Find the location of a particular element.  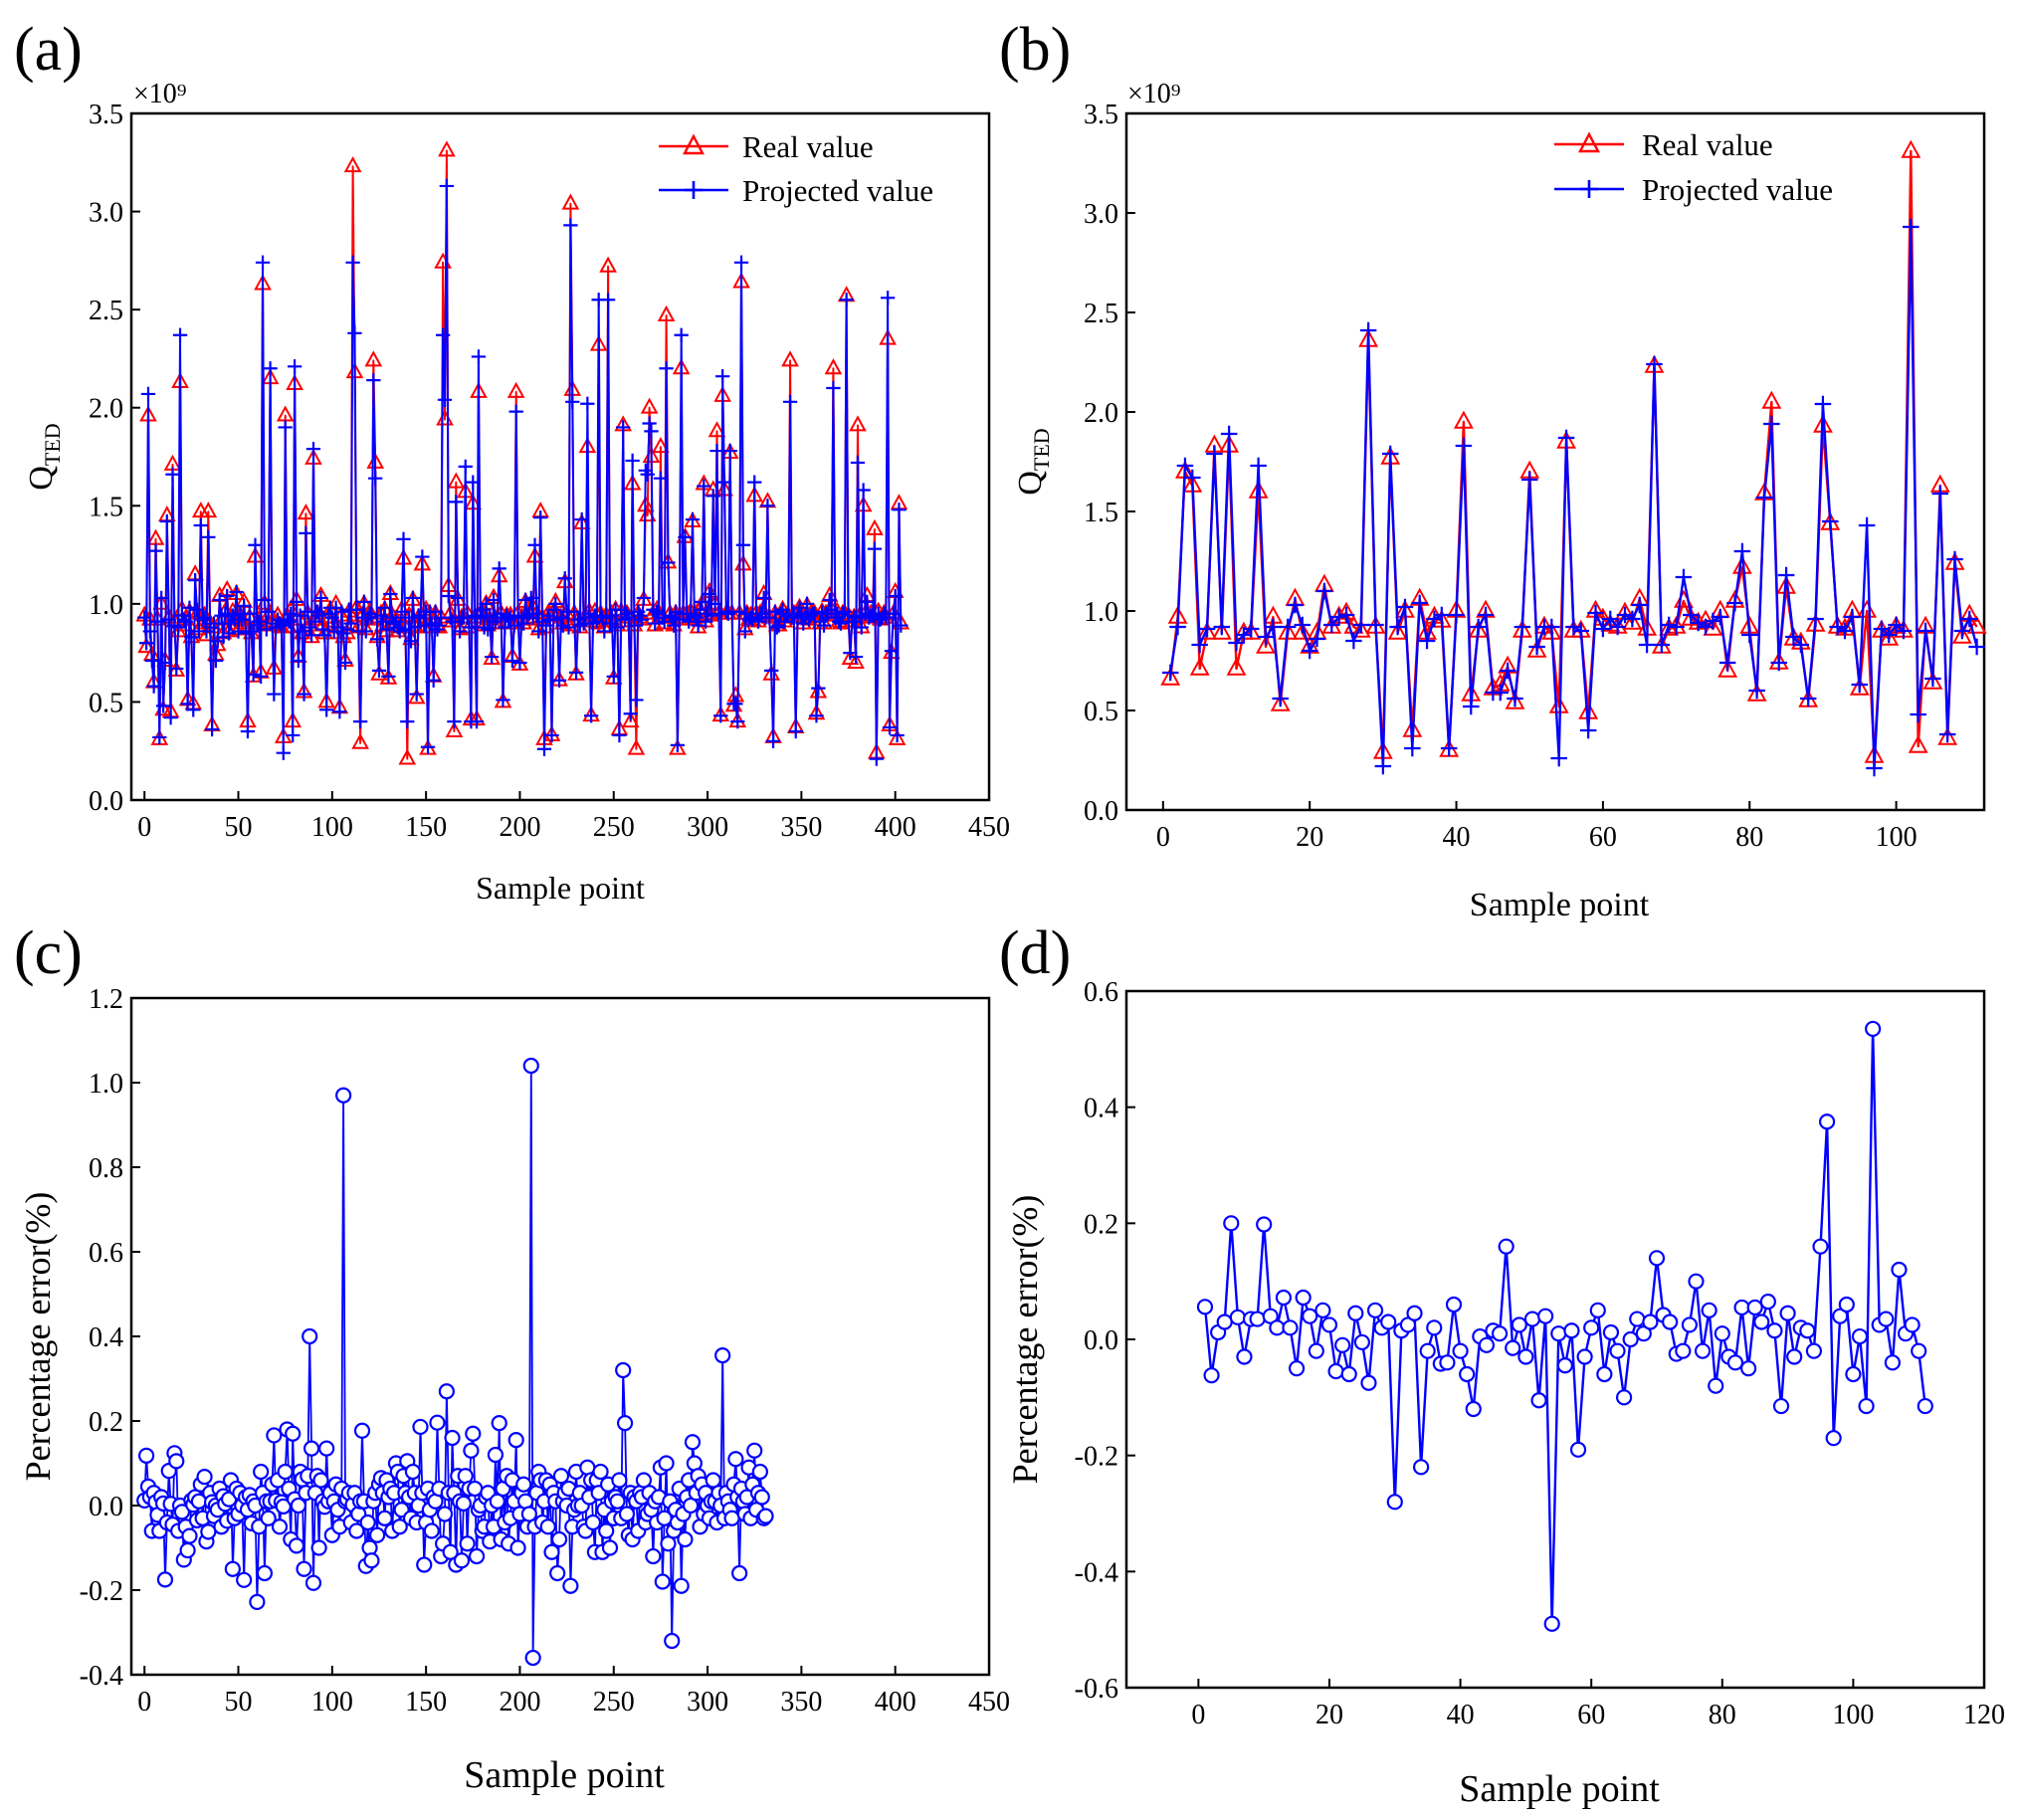

panel-c-x-tick-label: 350 is located at coordinates (801, 1702).